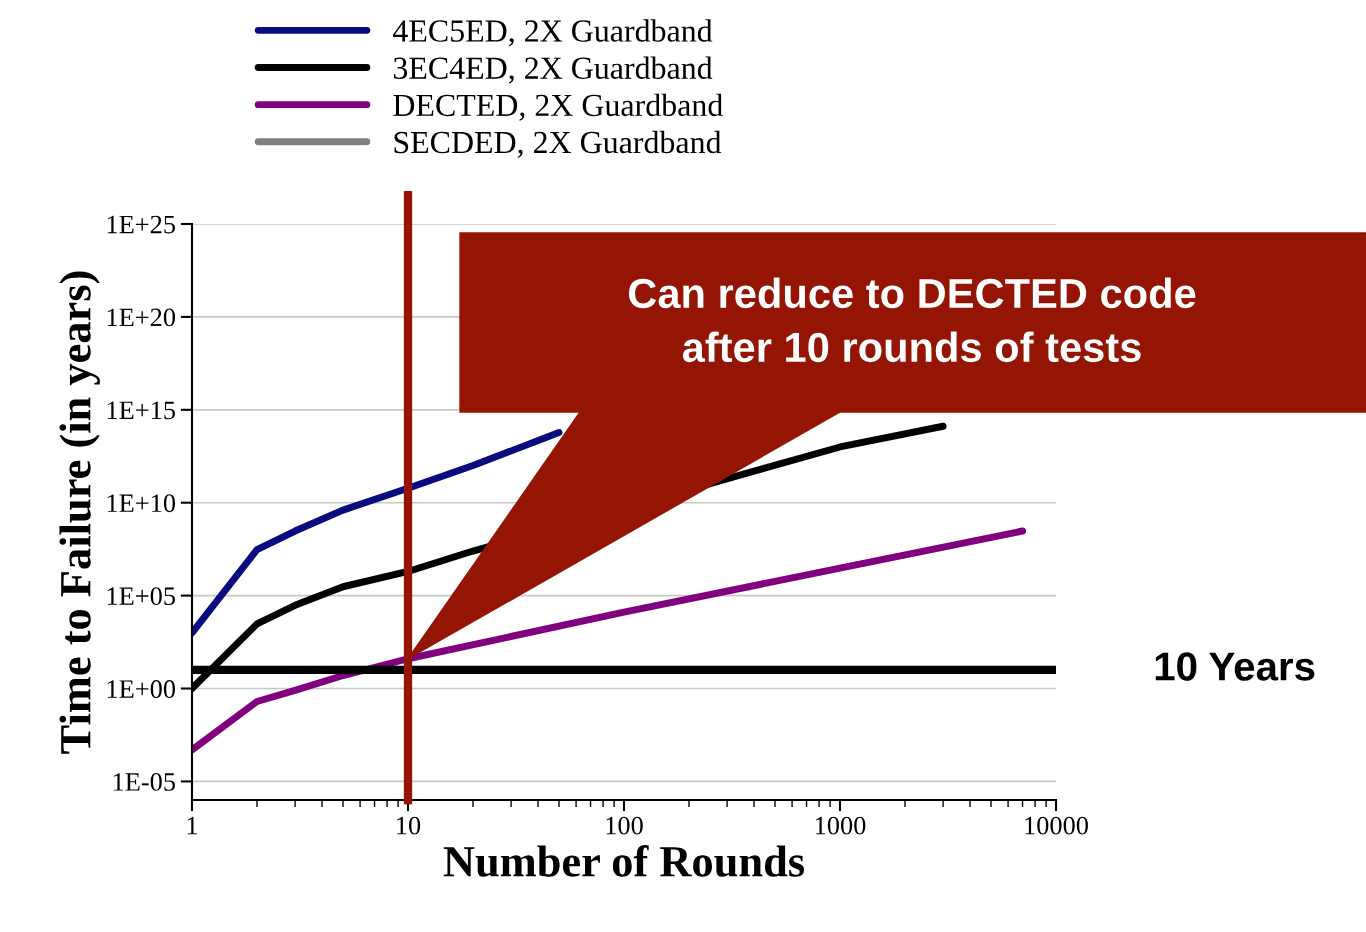  What do you see at coordinates (1235, 666) in the screenshot?
I see `ref-line-label: 10 Years` at bounding box center [1235, 666].